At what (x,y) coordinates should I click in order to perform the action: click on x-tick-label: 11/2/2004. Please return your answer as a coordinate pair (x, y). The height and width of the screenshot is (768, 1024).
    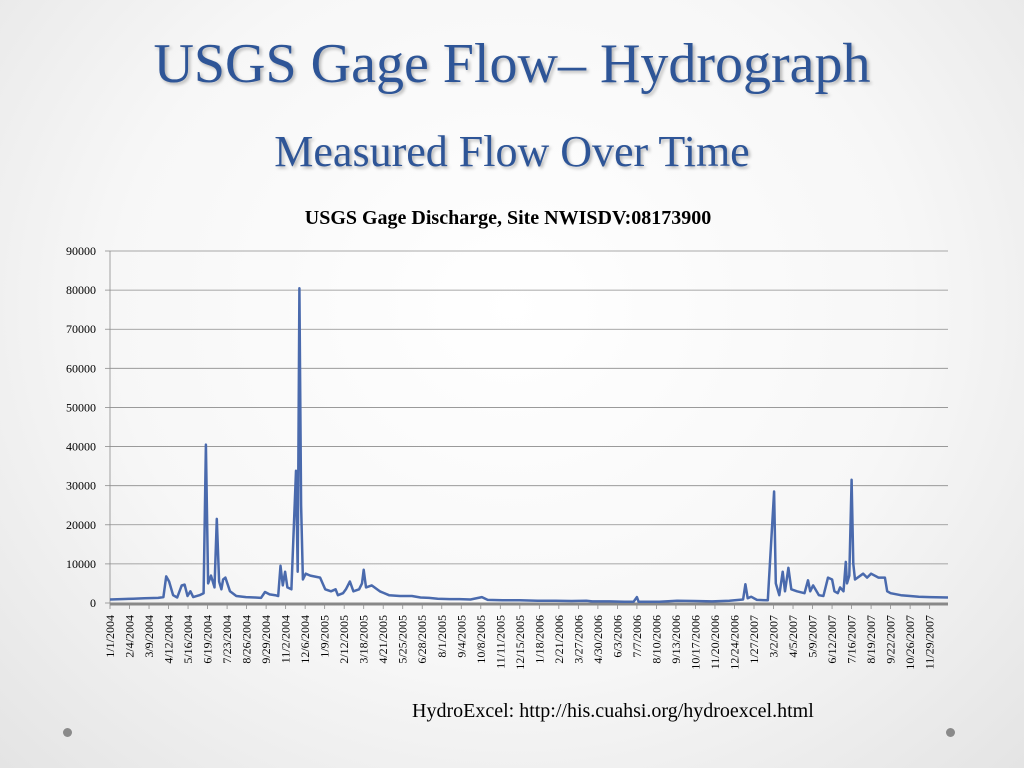
    Looking at the image, I should click on (286, 639).